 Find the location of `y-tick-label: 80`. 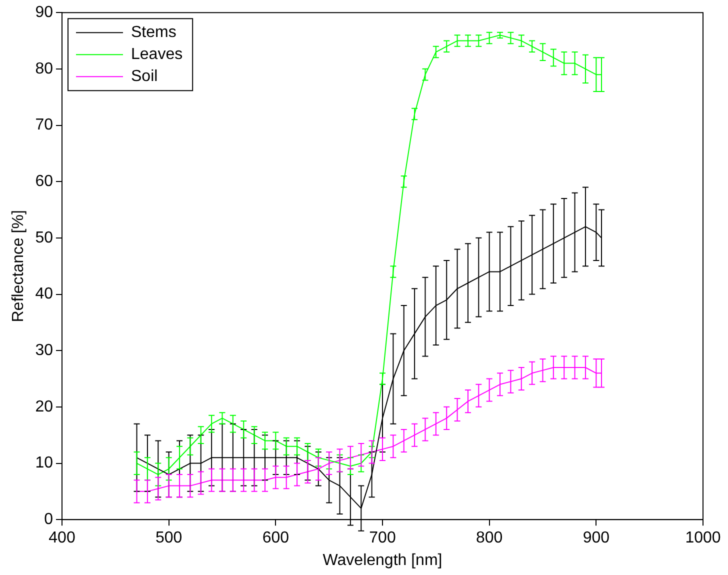

y-tick-label: 80 is located at coordinates (44, 69).